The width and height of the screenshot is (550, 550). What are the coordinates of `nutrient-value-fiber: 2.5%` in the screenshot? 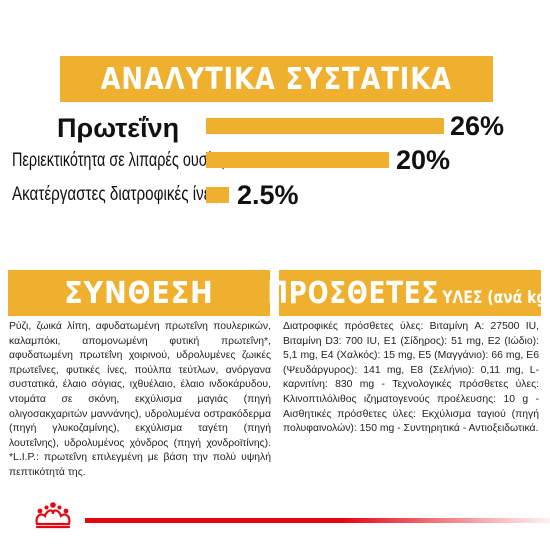 It's located at (268, 195).